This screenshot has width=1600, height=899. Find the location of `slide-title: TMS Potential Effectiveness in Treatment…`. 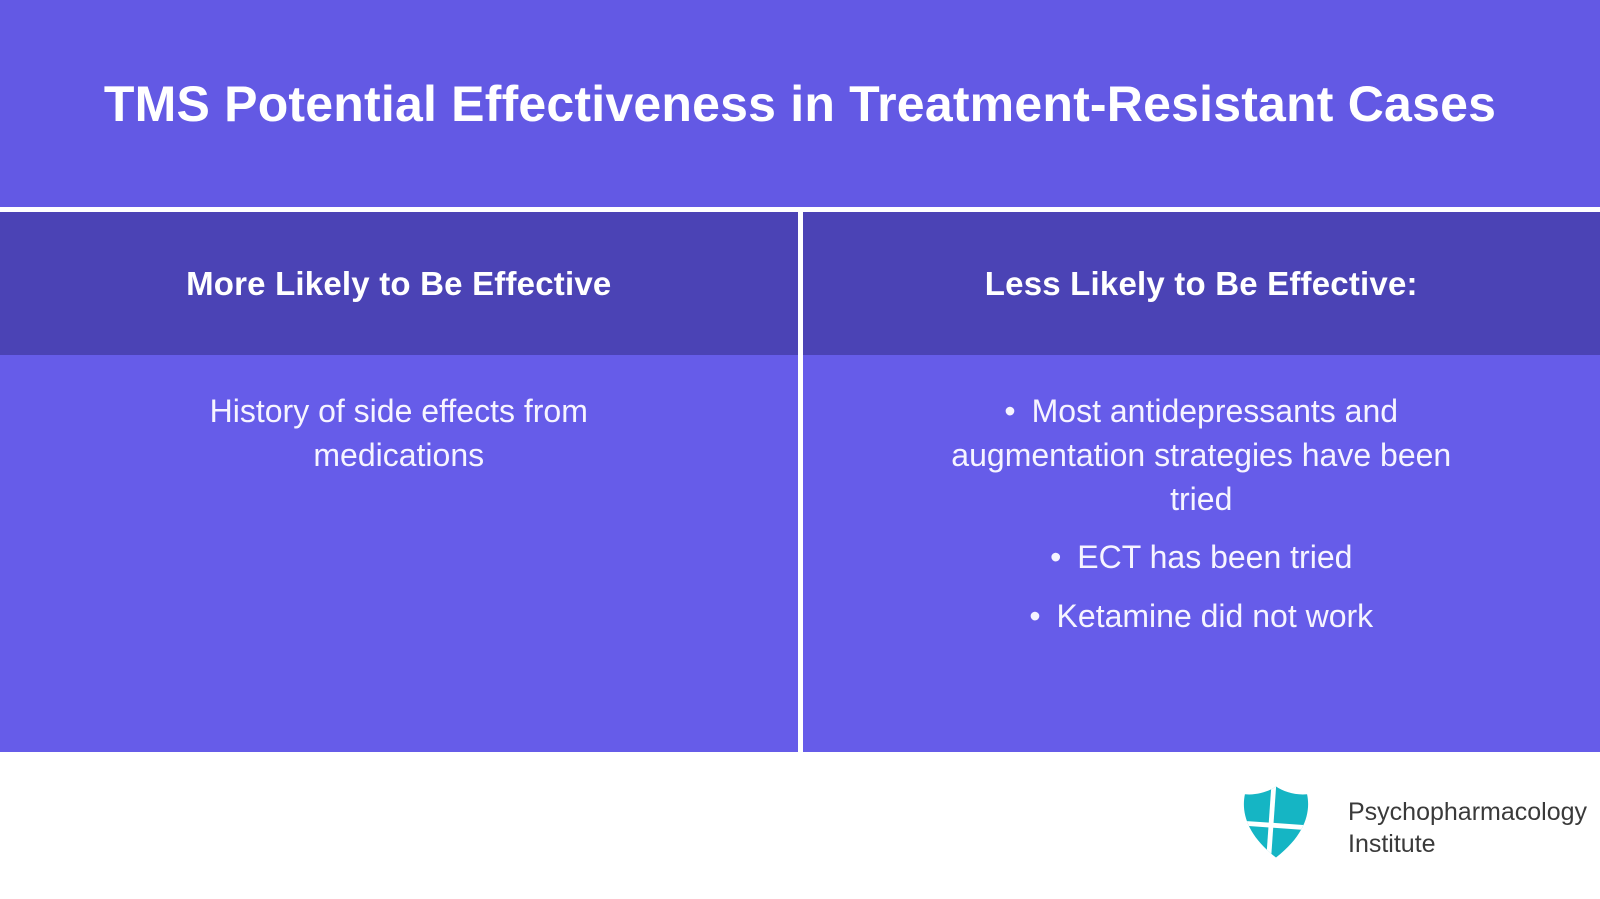

slide-title: TMS Potential Effectiveness in Treatment… is located at coordinates (800, 103).